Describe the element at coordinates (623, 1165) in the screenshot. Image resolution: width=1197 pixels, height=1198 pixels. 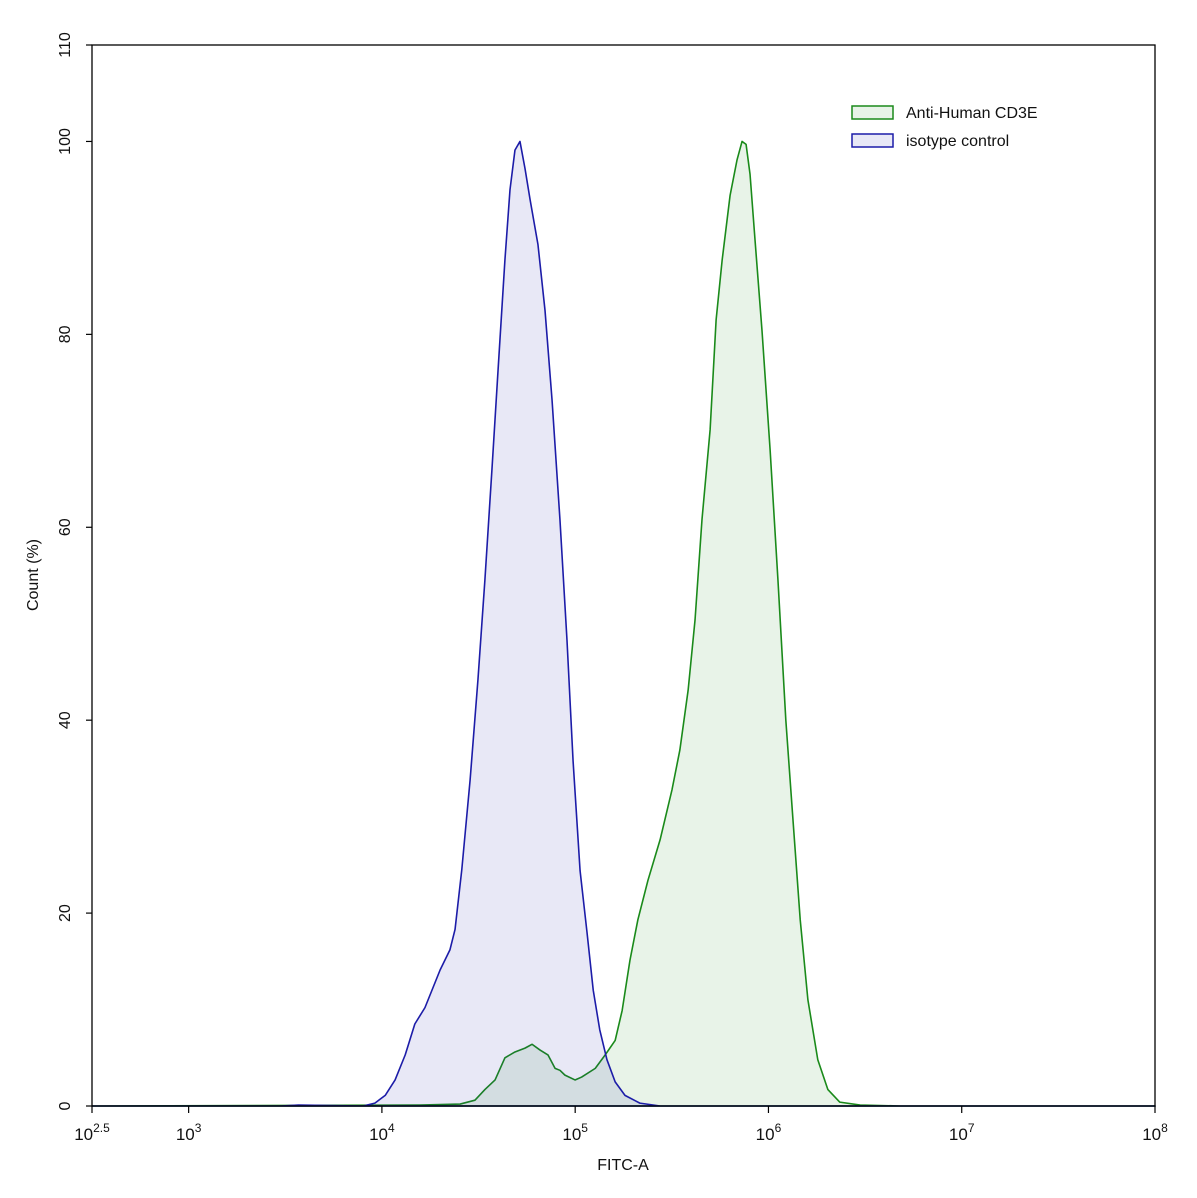
I see `x-axis-label: FITC-A` at that location.